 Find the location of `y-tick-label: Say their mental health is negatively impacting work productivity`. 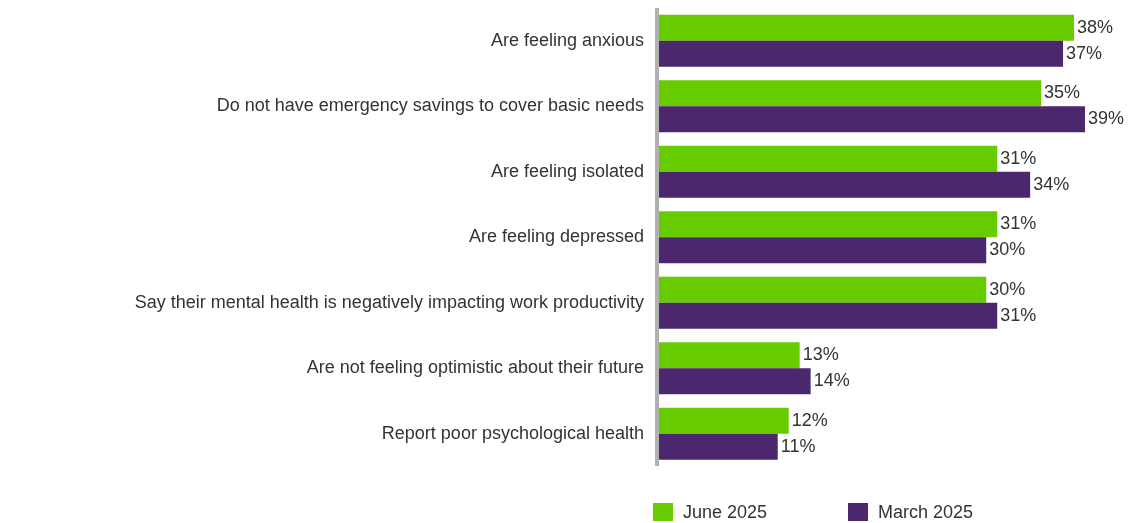

y-tick-label: Say their mental health is negatively impacting work productivity is located at coordinates (389, 301).